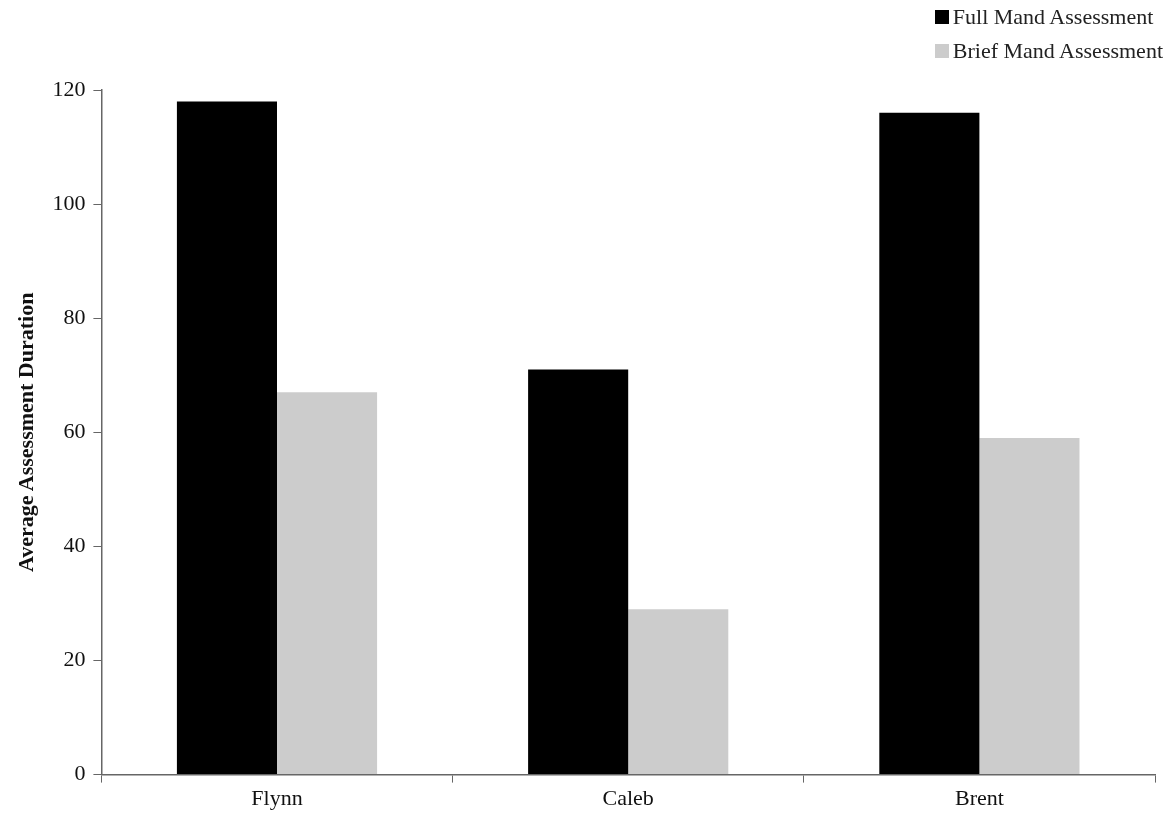 Image resolution: width=1175 pixels, height=825 pixels. I want to click on y-tick-label: 100, so click(69, 202).